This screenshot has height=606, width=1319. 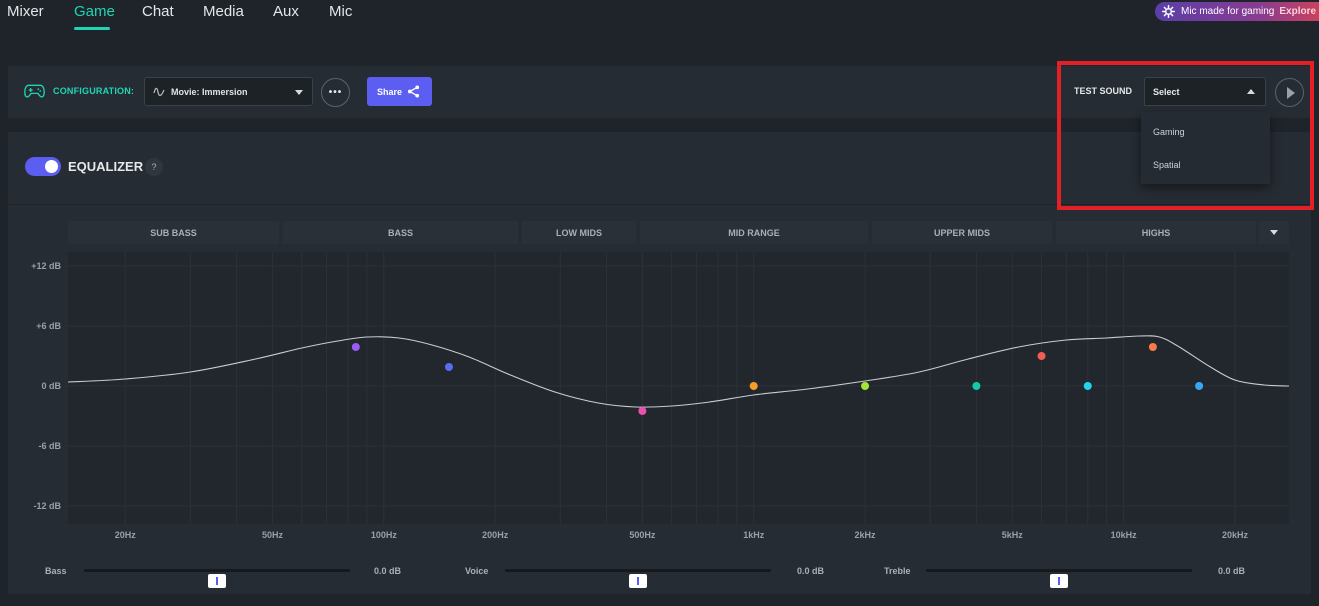 I want to click on tone-sliders: Bass 0.0 dB Voice 0.0 dB Treble 0.0 dB, so click(x=659, y=576).